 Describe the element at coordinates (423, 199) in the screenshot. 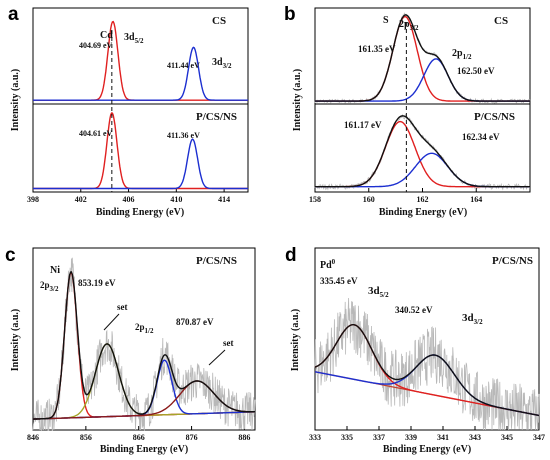

I see `x-tick-label: 162` at that location.